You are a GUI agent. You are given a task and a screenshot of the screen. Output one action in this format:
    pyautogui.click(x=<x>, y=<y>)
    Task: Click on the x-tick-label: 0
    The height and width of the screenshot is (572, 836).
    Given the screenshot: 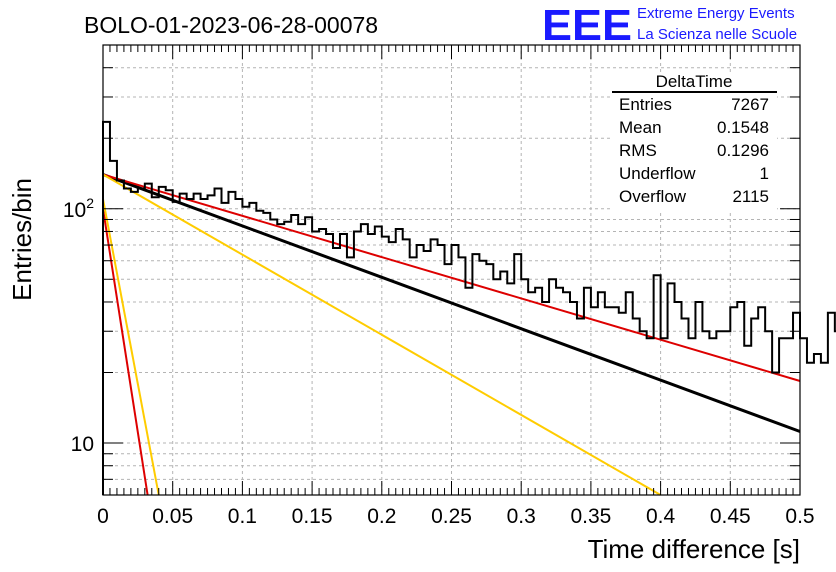 What is the action you would take?
    pyautogui.click(x=103, y=516)
    